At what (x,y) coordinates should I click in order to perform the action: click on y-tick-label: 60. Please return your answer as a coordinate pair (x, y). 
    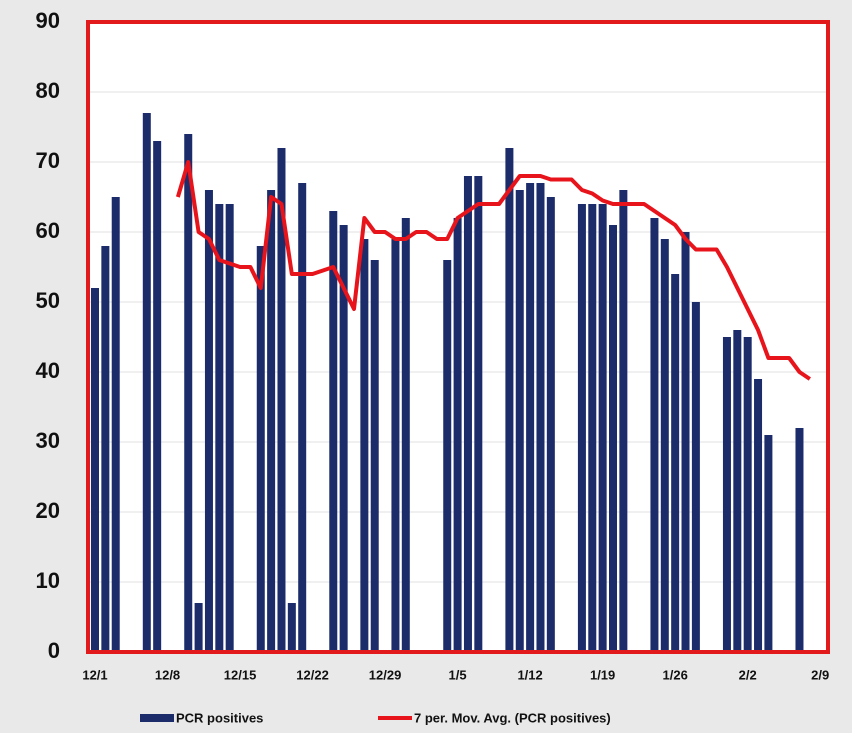
    Looking at the image, I should click on (48, 230).